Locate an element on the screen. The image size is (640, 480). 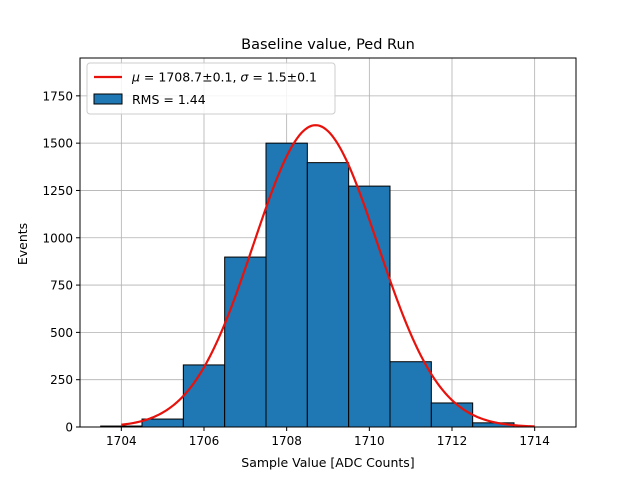
legend-sigma-symbol: σ is located at coordinates (244, 77).